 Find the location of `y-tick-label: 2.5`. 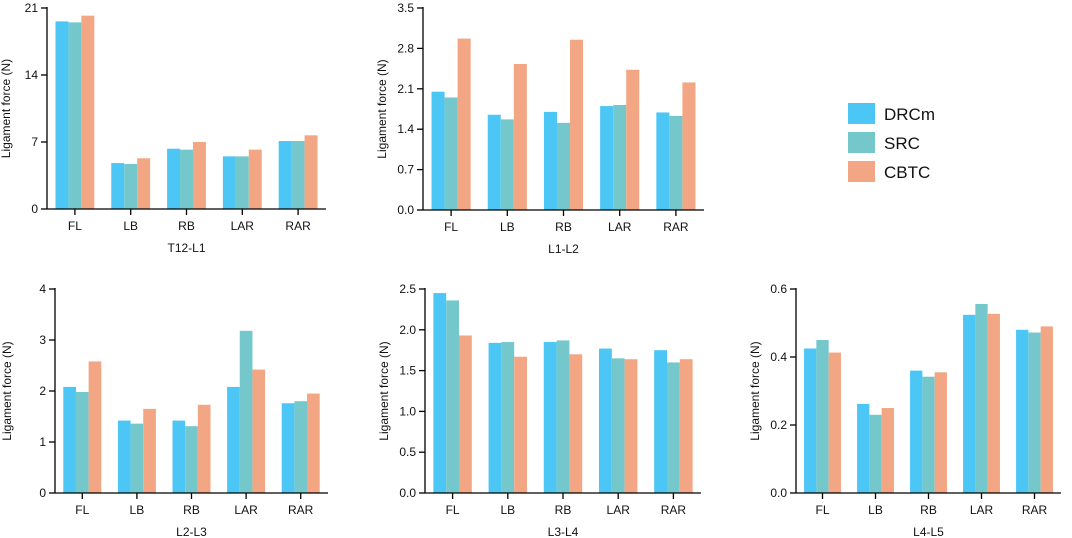

y-tick-label: 2.5 is located at coordinates (407, 289).